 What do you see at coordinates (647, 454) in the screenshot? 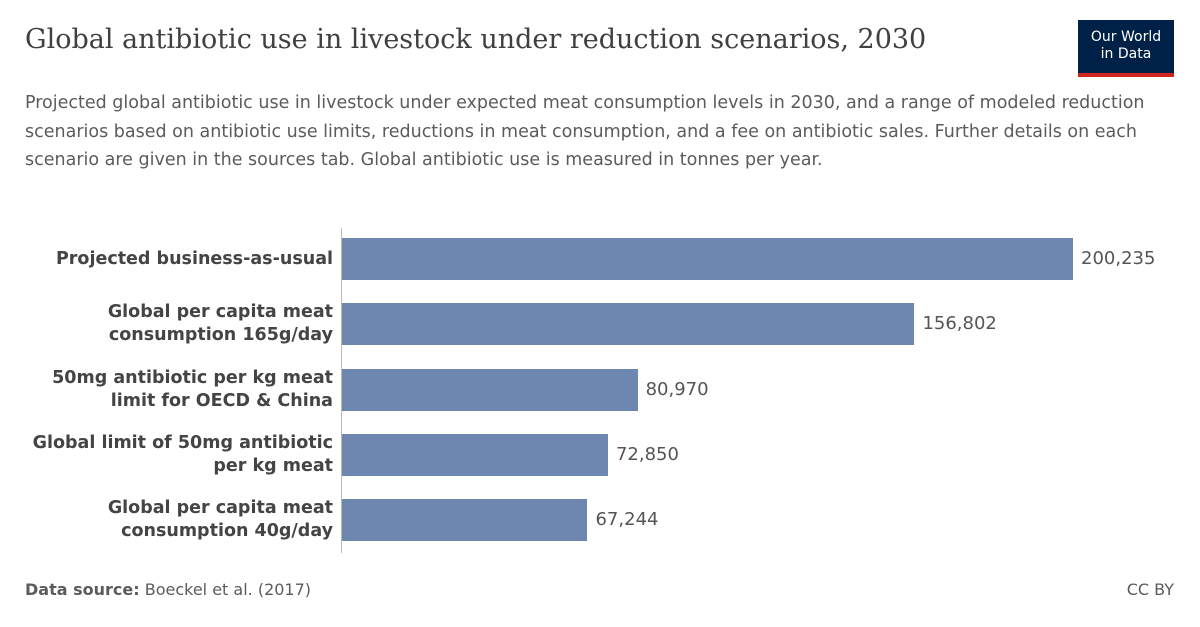
I see `value-label: 72,850` at bounding box center [647, 454].